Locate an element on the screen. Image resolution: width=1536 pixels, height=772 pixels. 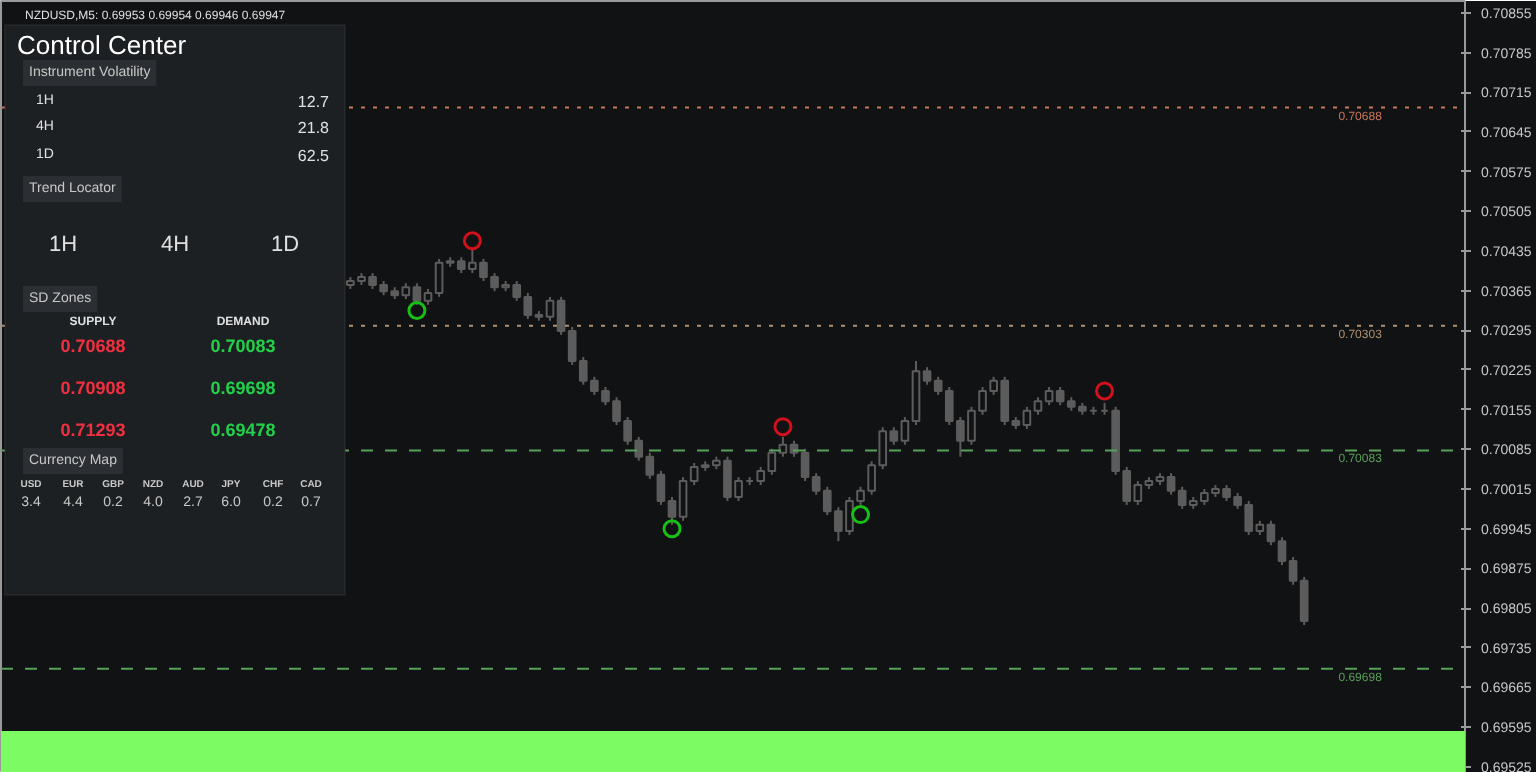
annotation: 0.70908 is located at coordinates (93, 388).